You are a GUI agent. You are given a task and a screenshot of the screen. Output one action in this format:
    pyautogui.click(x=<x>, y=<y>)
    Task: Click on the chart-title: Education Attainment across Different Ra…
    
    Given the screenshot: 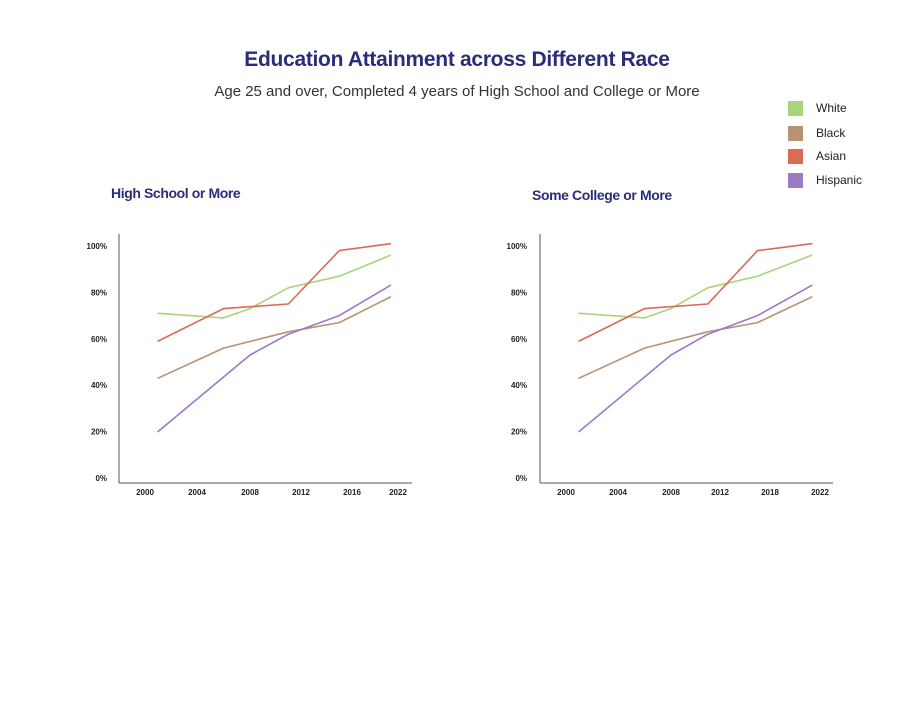 What is the action you would take?
    pyautogui.click(x=457, y=59)
    